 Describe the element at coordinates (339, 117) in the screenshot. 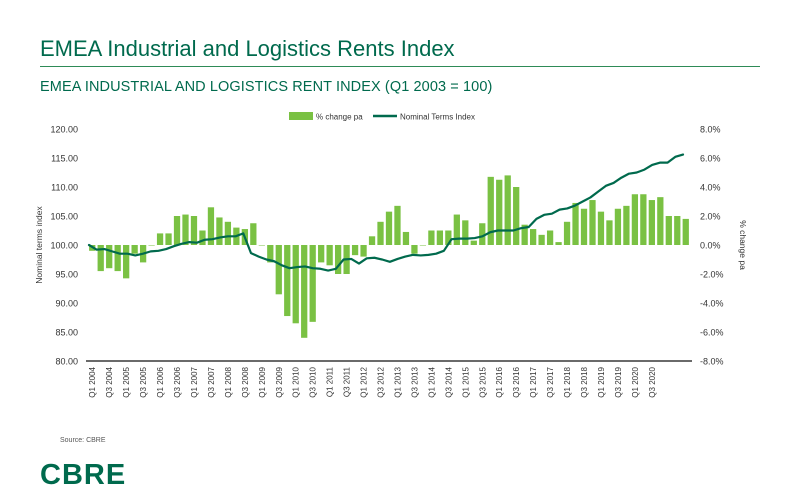

I see `legend-label-bar: % change pa` at that location.